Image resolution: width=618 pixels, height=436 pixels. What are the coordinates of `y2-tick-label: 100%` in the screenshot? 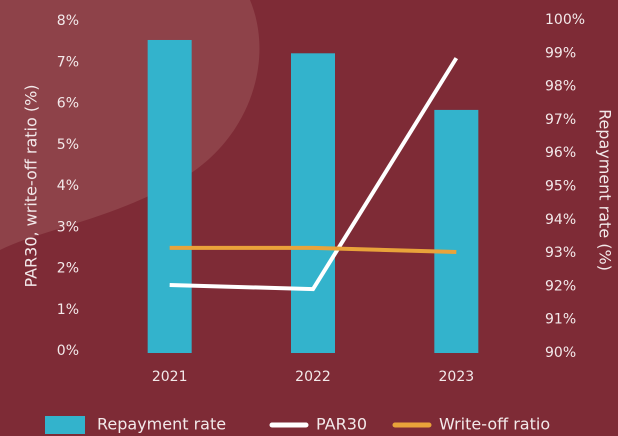 It's located at (565, 20).